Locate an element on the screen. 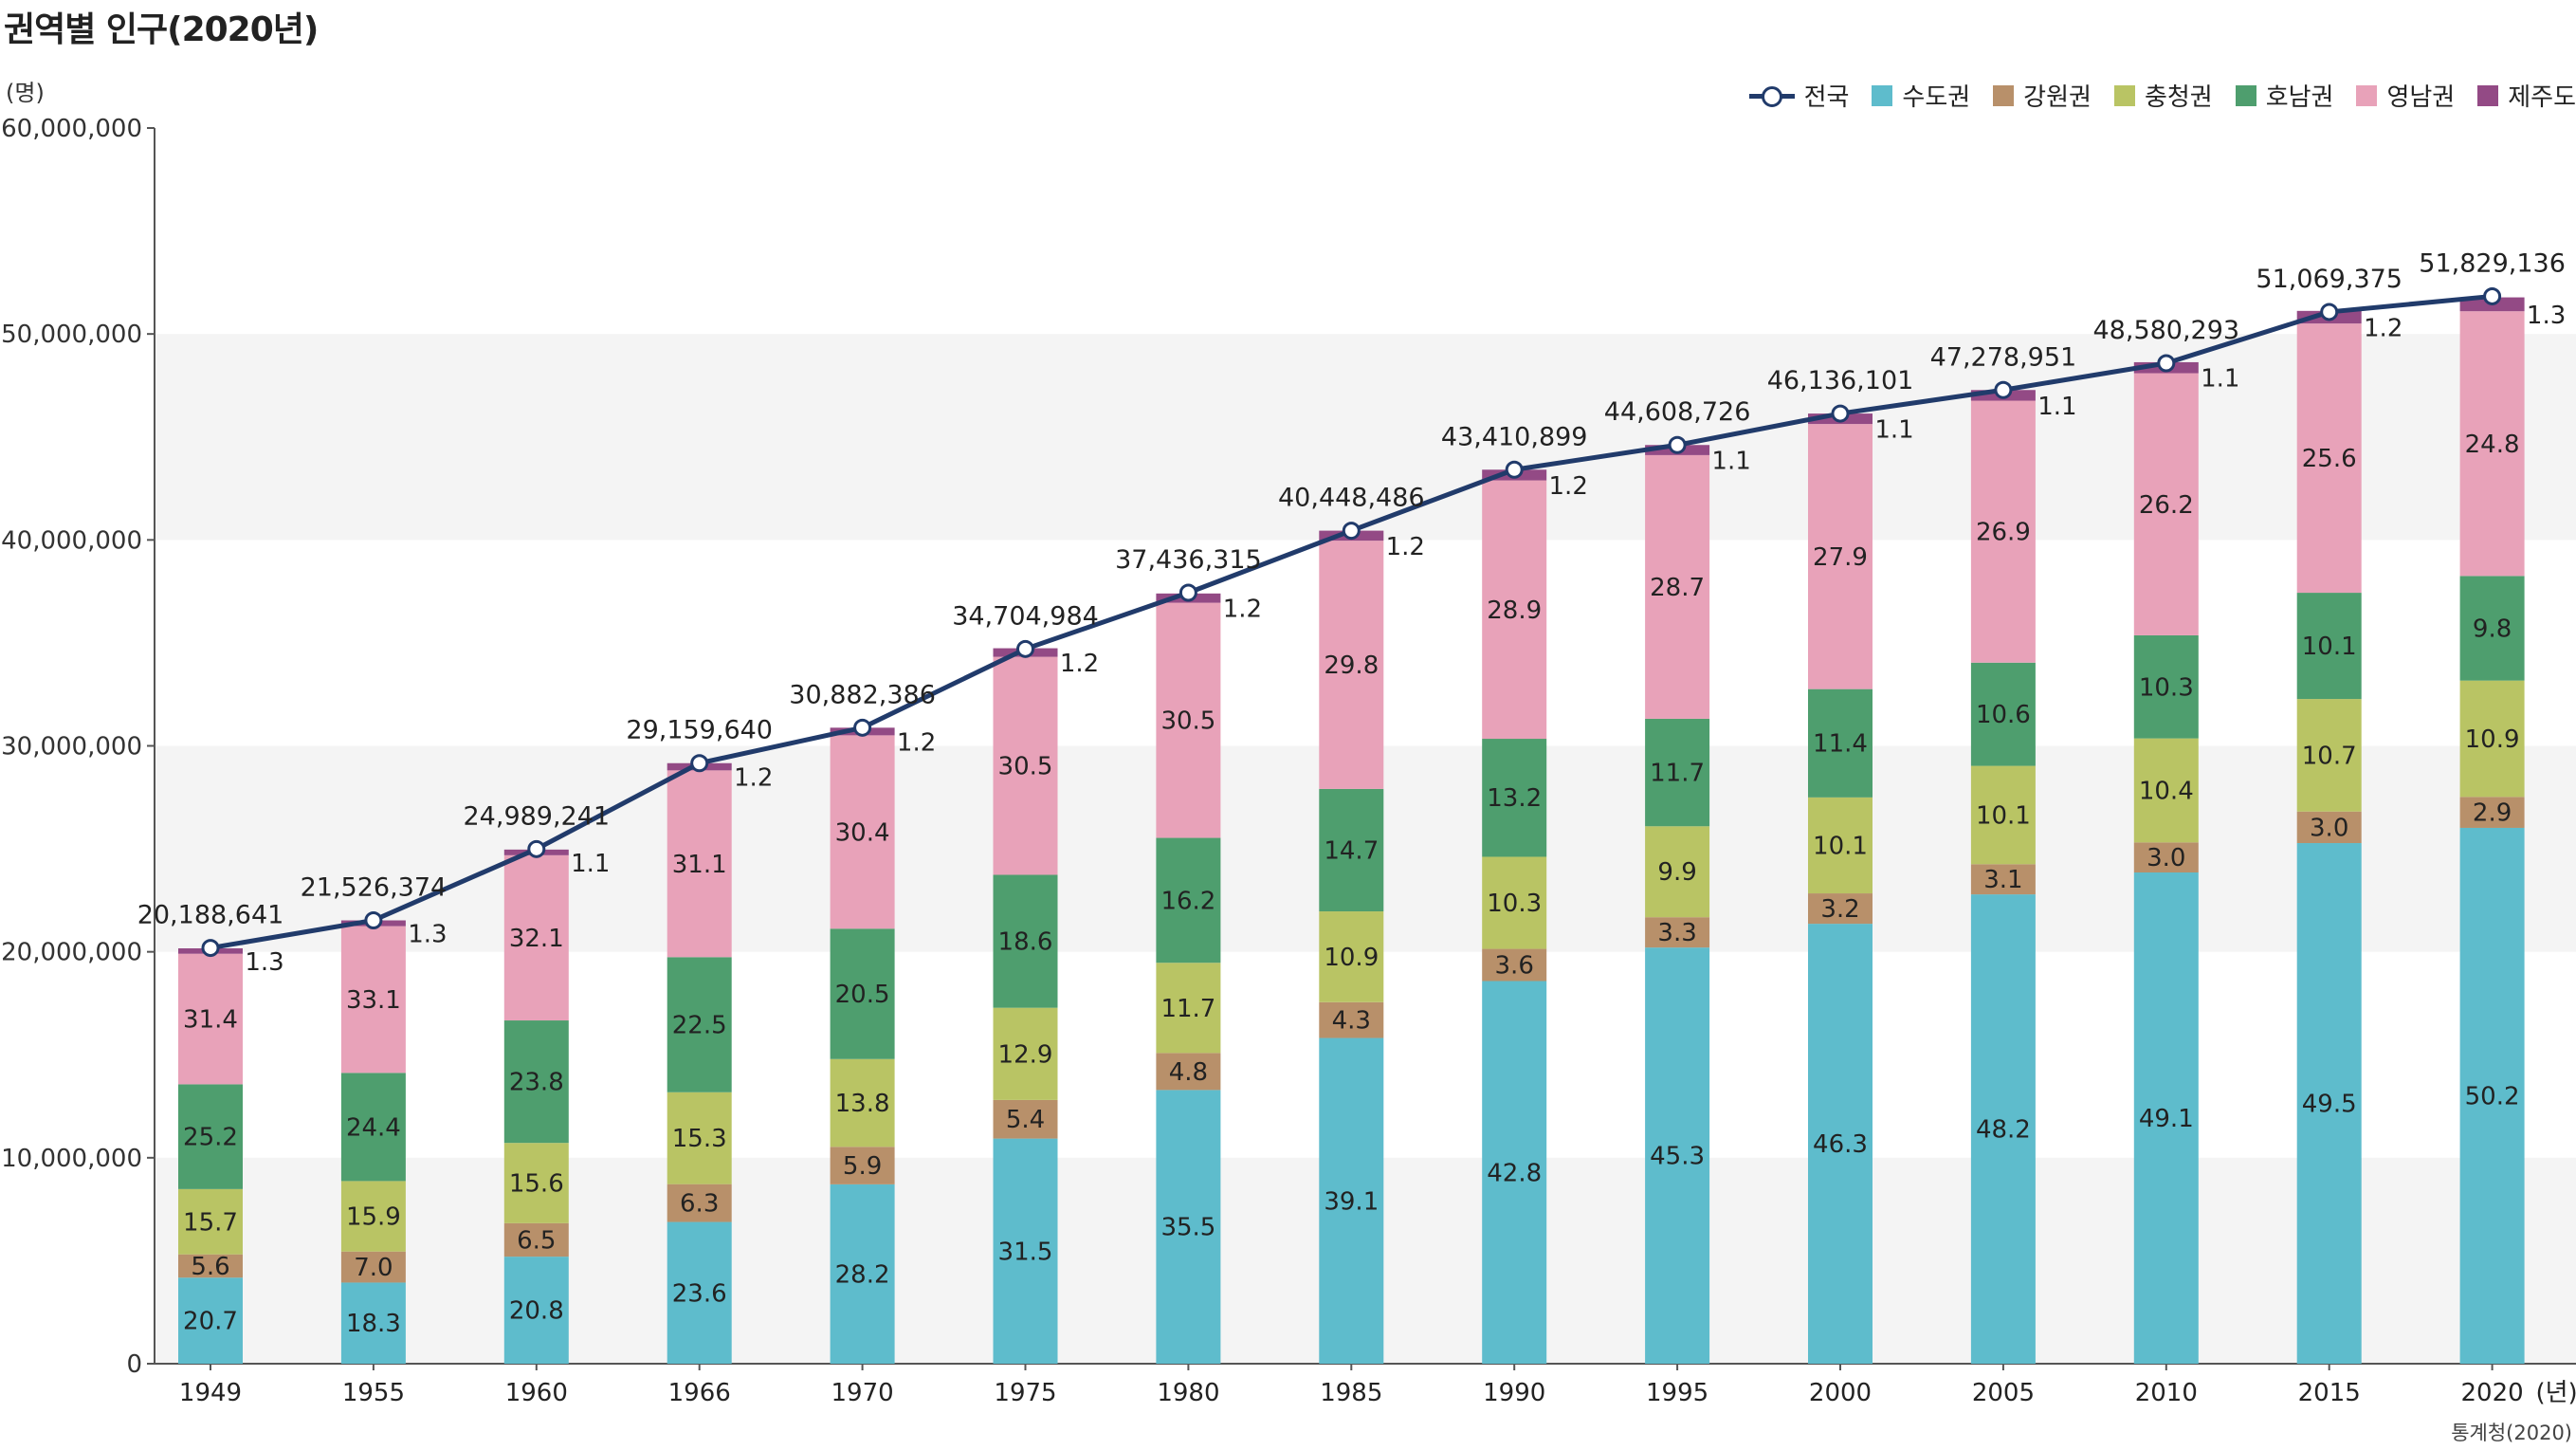  bar-value-label: 10.3 is located at coordinates (2166, 687).